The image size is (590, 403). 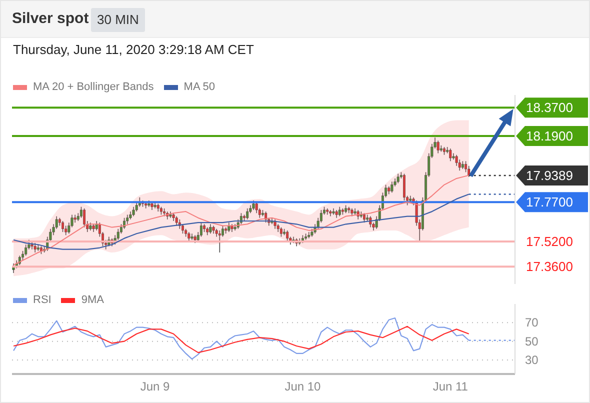 What do you see at coordinates (42, 300) in the screenshot?
I see `legend-label: RSI` at bounding box center [42, 300].